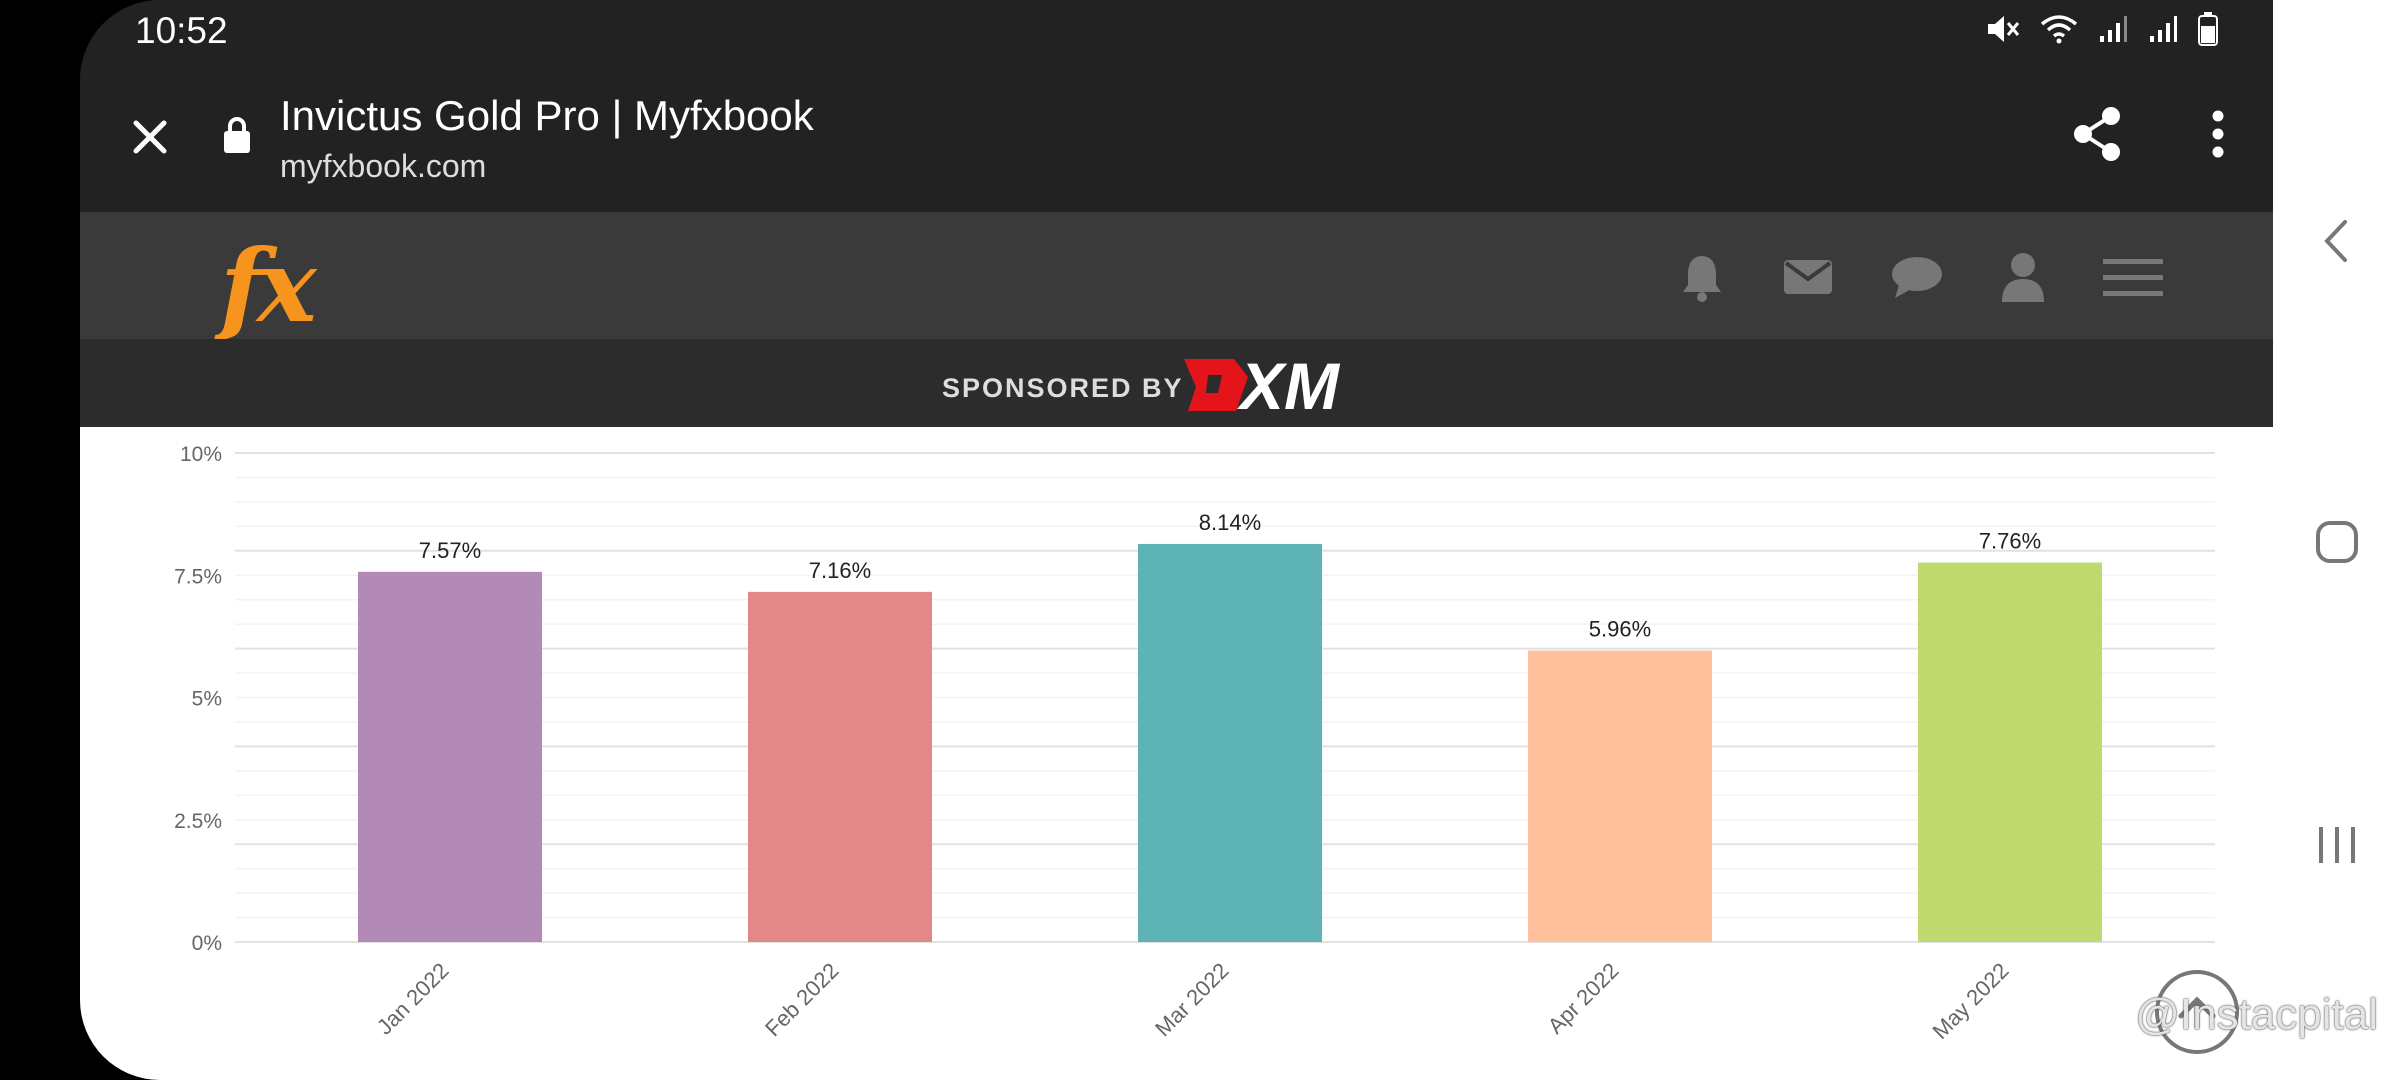  What do you see at coordinates (207, 943) in the screenshot?
I see `y-tick-label: 0%` at bounding box center [207, 943].